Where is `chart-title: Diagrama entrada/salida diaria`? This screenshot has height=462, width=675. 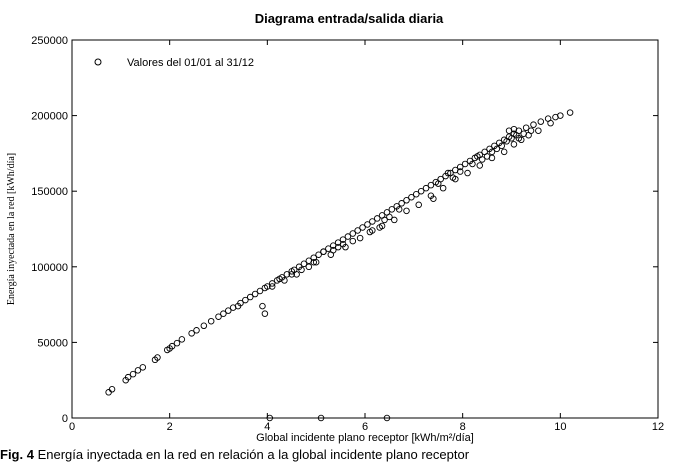
chart-title: Diagrama entrada/salida diaria is located at coordinates (349, 18).